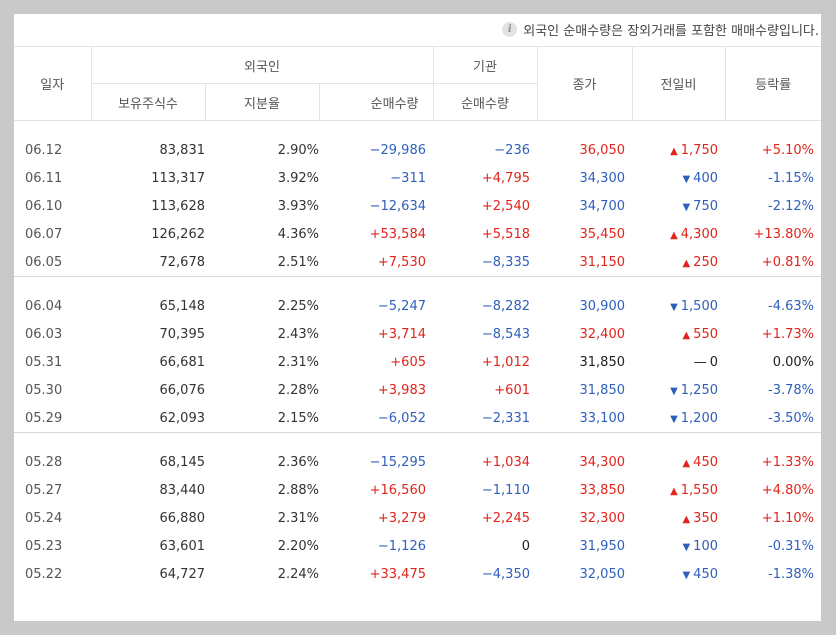 Image resolution: width=836 pixels, height=635 pixels. I want to click on row-holdings: 62,093, so click(182, 418).